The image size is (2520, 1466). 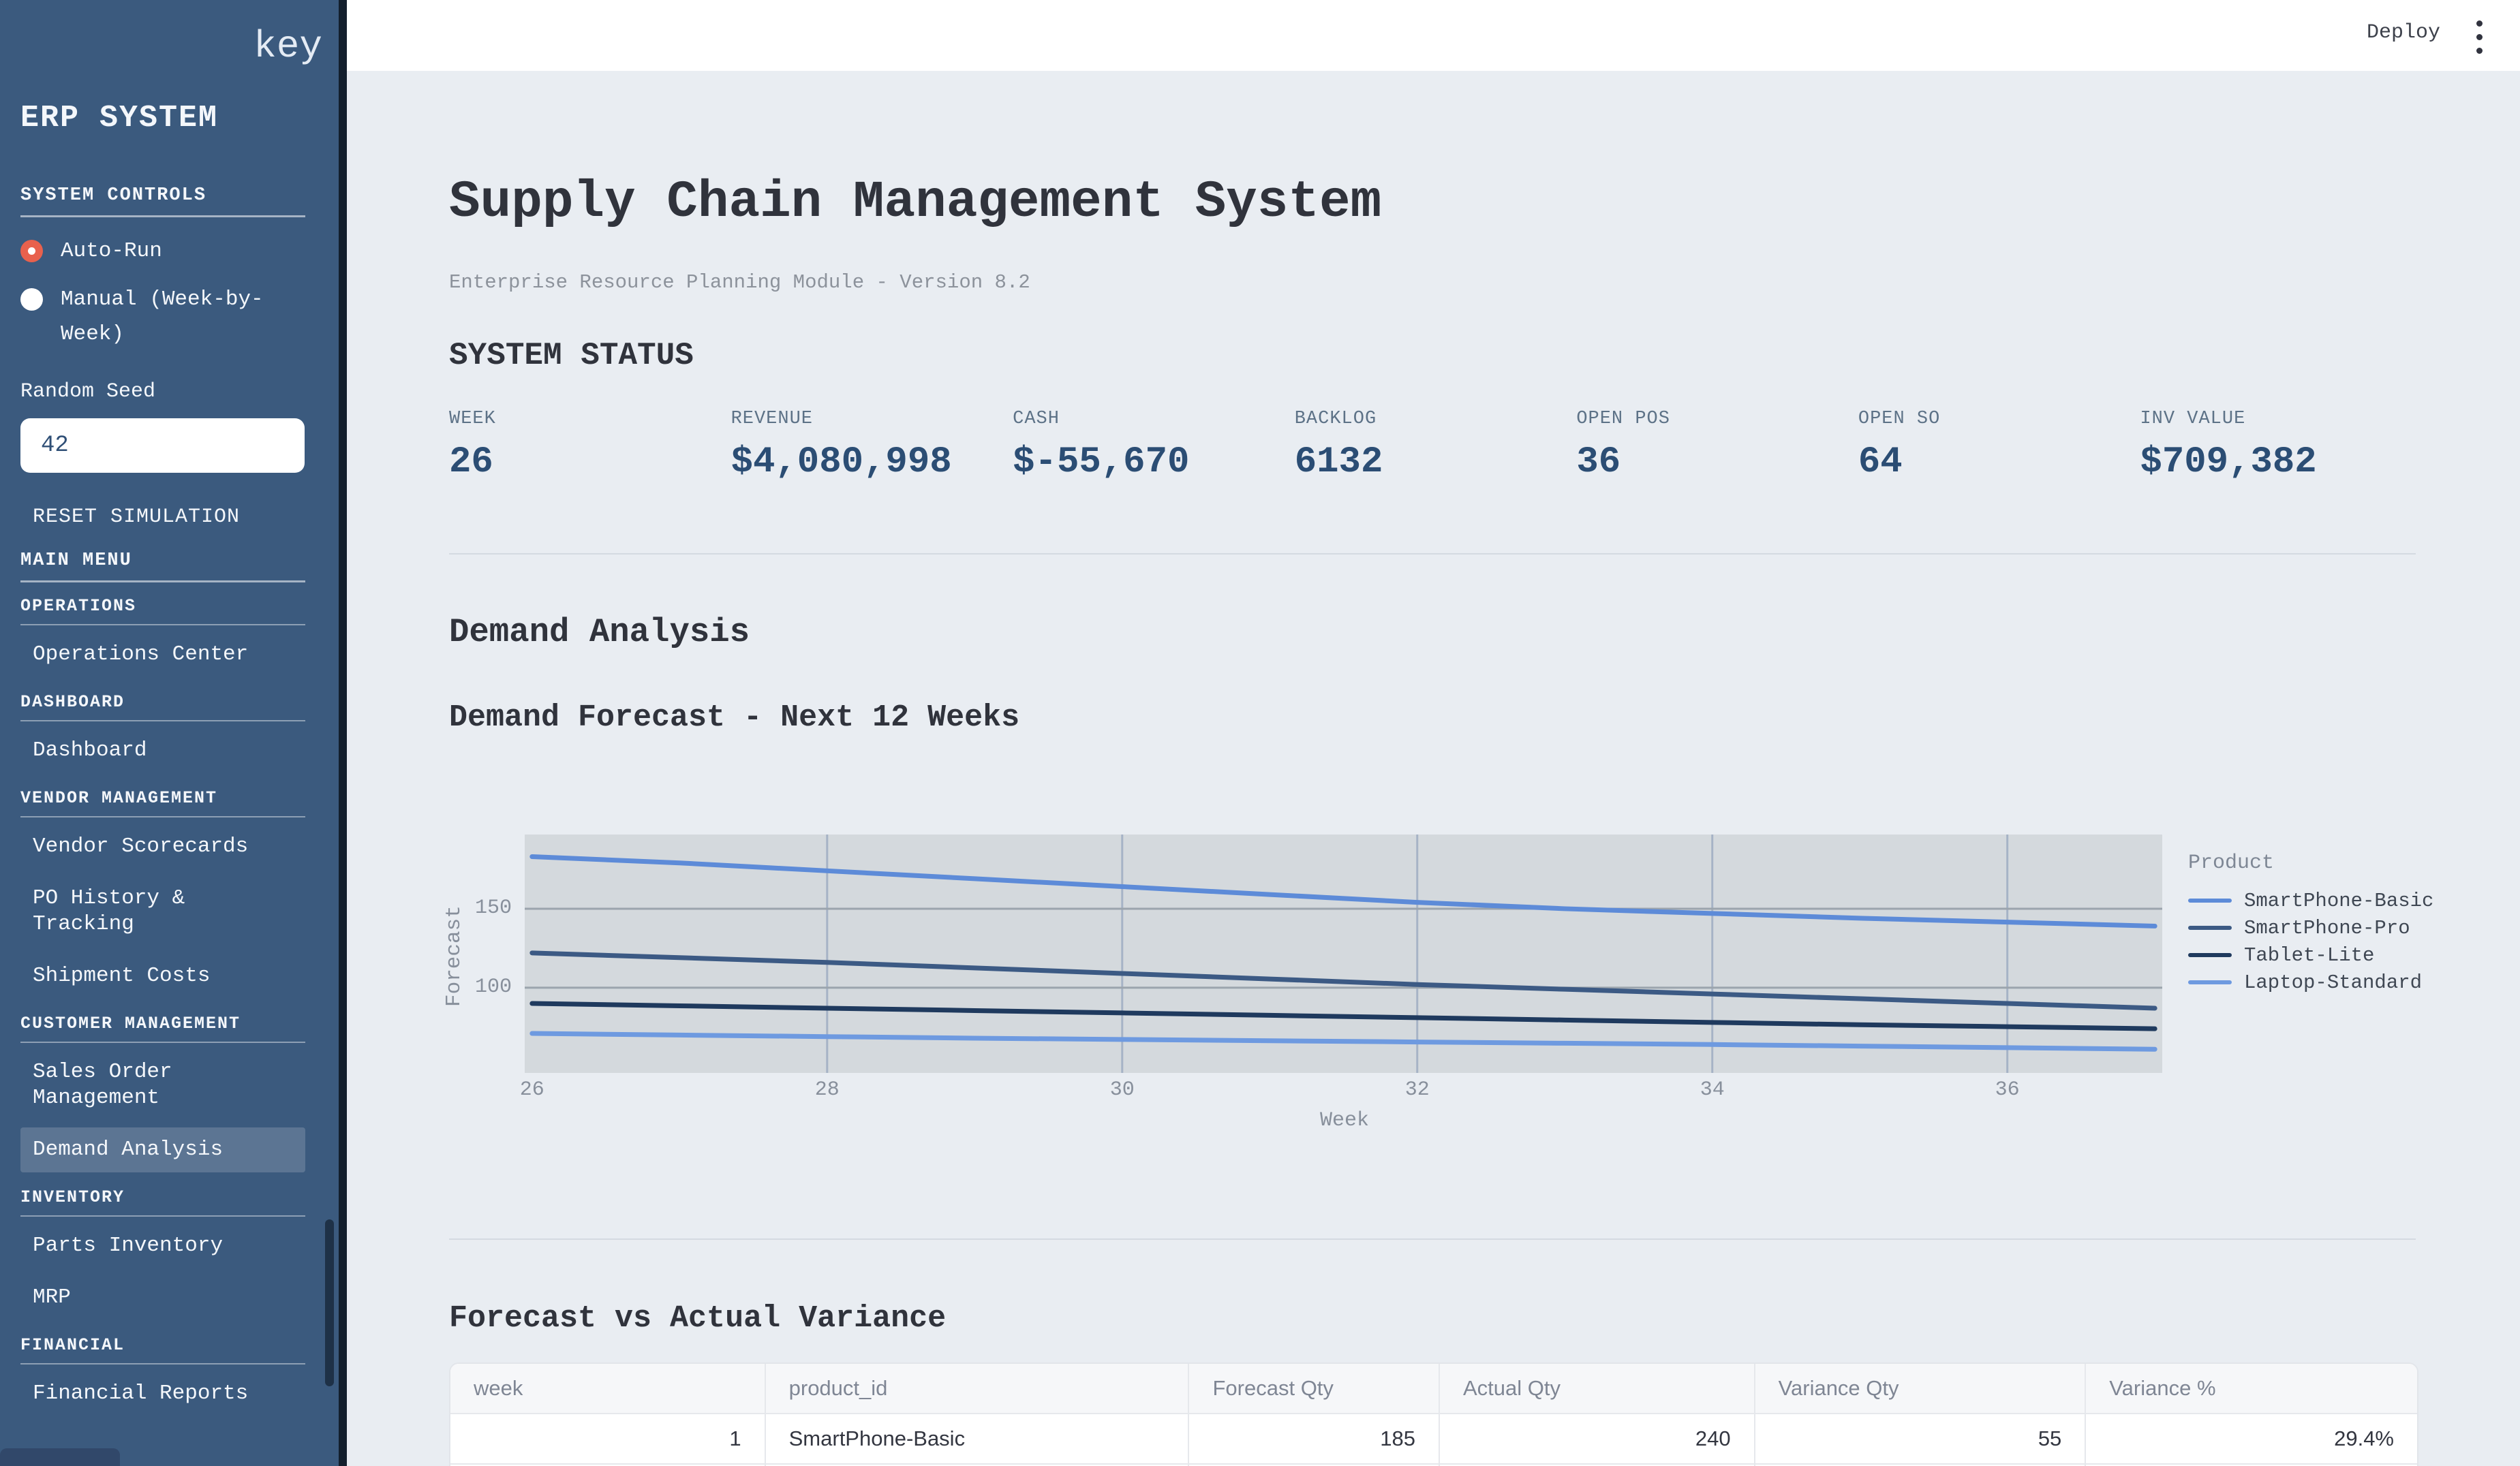 I want to click on sidebar-item-parts-inventory: Parts Inventory, so click(x=128, y=1246).